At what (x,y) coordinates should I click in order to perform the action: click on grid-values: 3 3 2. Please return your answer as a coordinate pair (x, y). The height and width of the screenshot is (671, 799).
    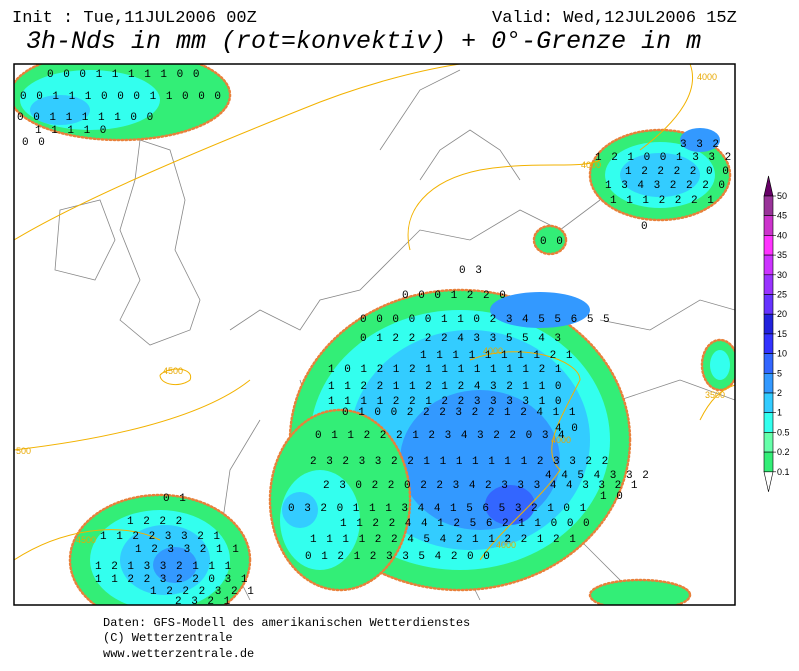
    Looking at the image, I should click on (700, 145).